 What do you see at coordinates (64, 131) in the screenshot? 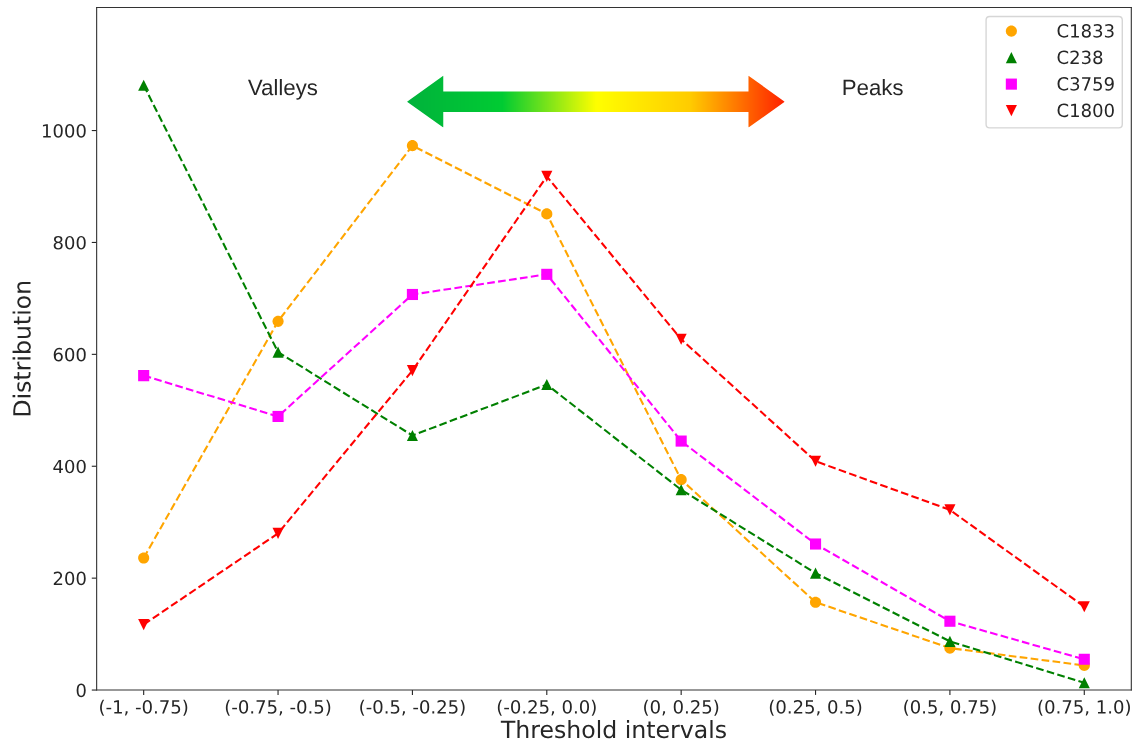
I see `y-tick-label: 1000` at bounding box center [64, 131].